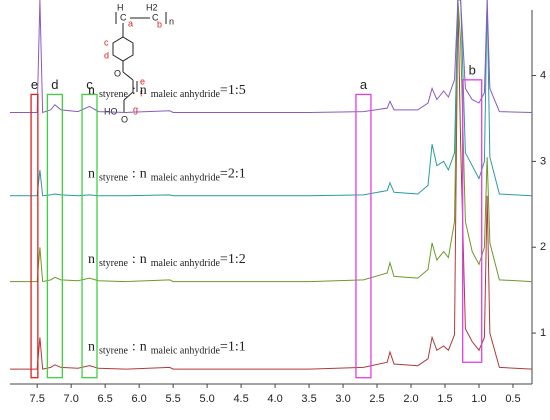  I want to click on structure-labels: H C H2 C n HO O O a b c d e f g, so click(139, 63).